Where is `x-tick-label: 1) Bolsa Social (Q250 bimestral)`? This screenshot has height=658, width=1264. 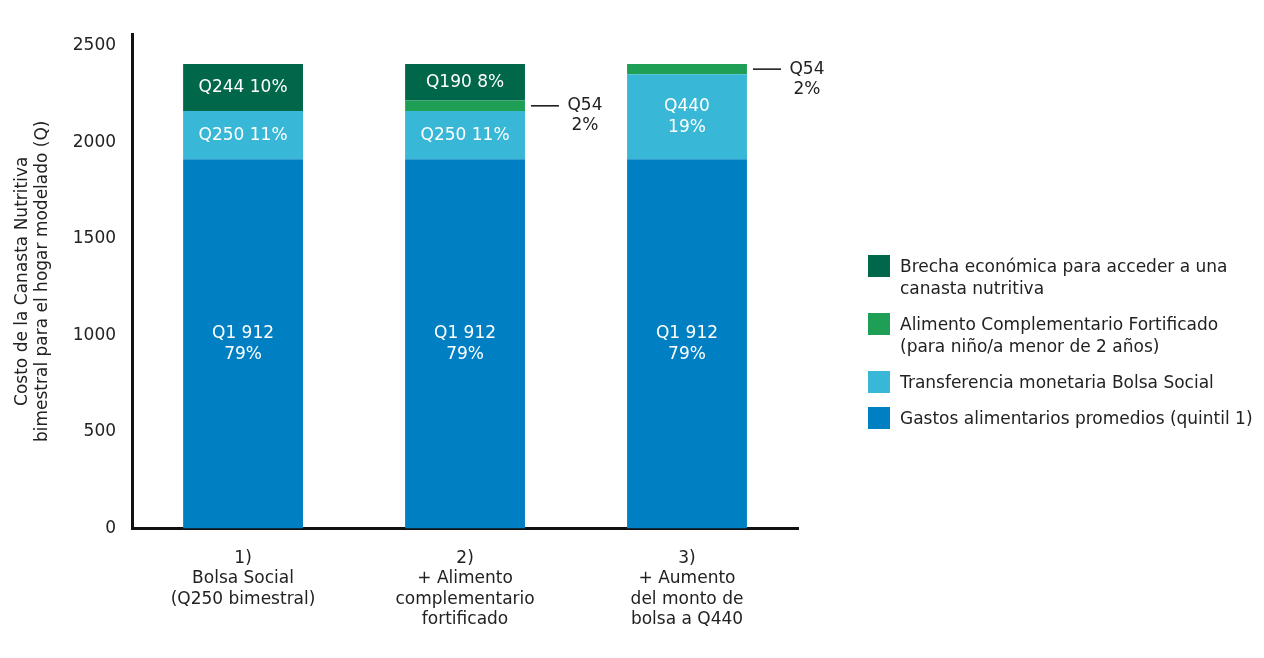 x-tick-label: 1) Bolsa Social (Q250 bimestral) is located at coordinates (243, 577).